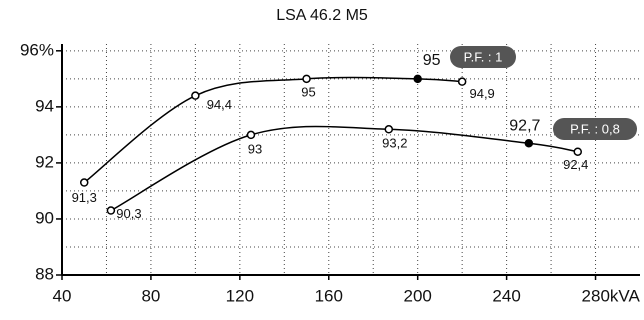  What do you see at coordinates (44, 105) in the screenshot?
I see `y-tick-label: 94` at bounding box center [44, 105].